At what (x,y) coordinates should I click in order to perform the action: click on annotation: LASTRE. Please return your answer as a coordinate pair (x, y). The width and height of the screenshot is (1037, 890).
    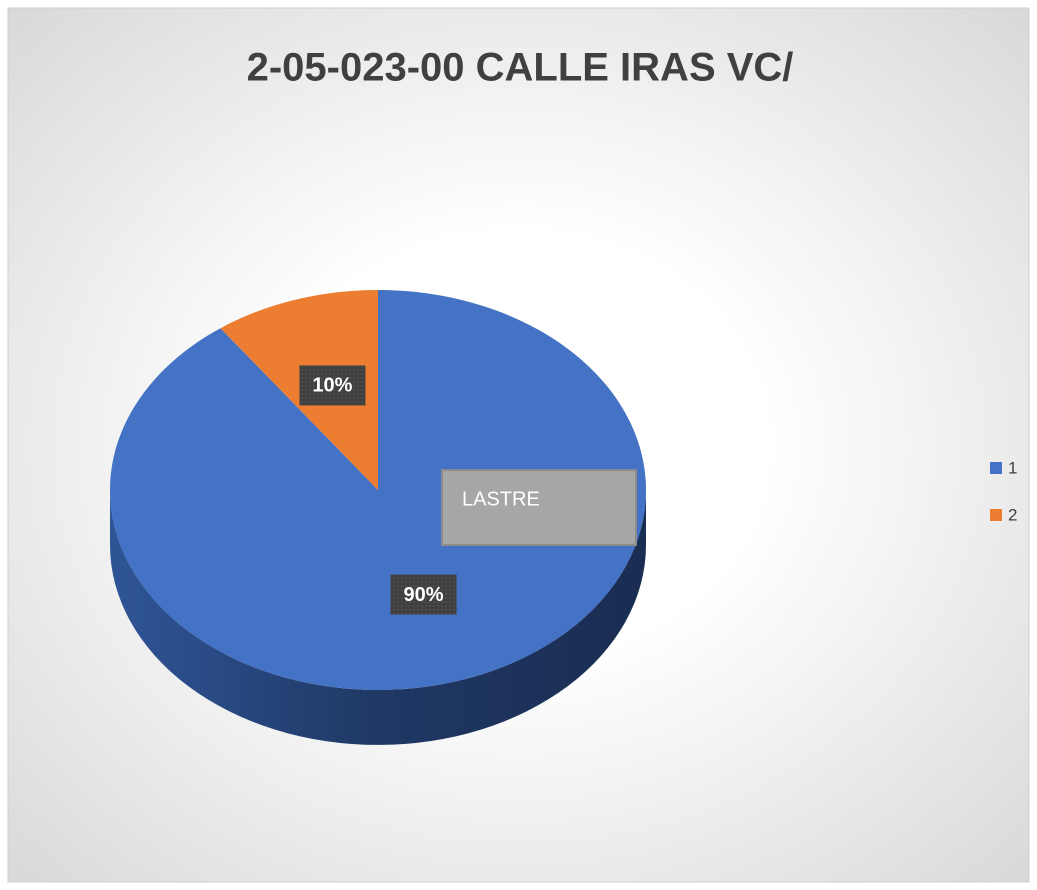
    Looking at the image, I should click on (501, 499).